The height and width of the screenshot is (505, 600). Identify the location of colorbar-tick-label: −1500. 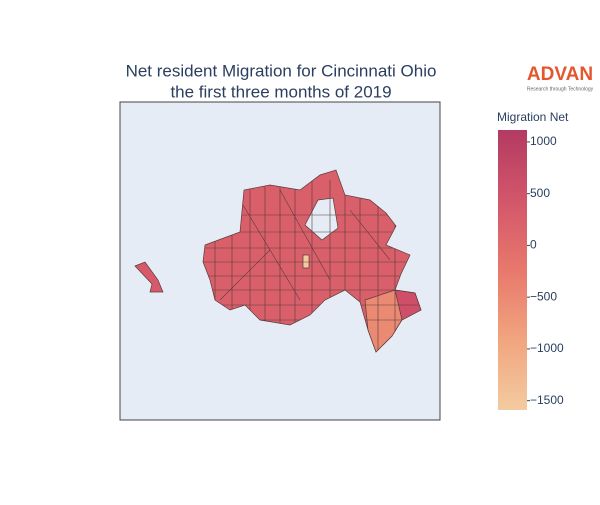
(547, 400).